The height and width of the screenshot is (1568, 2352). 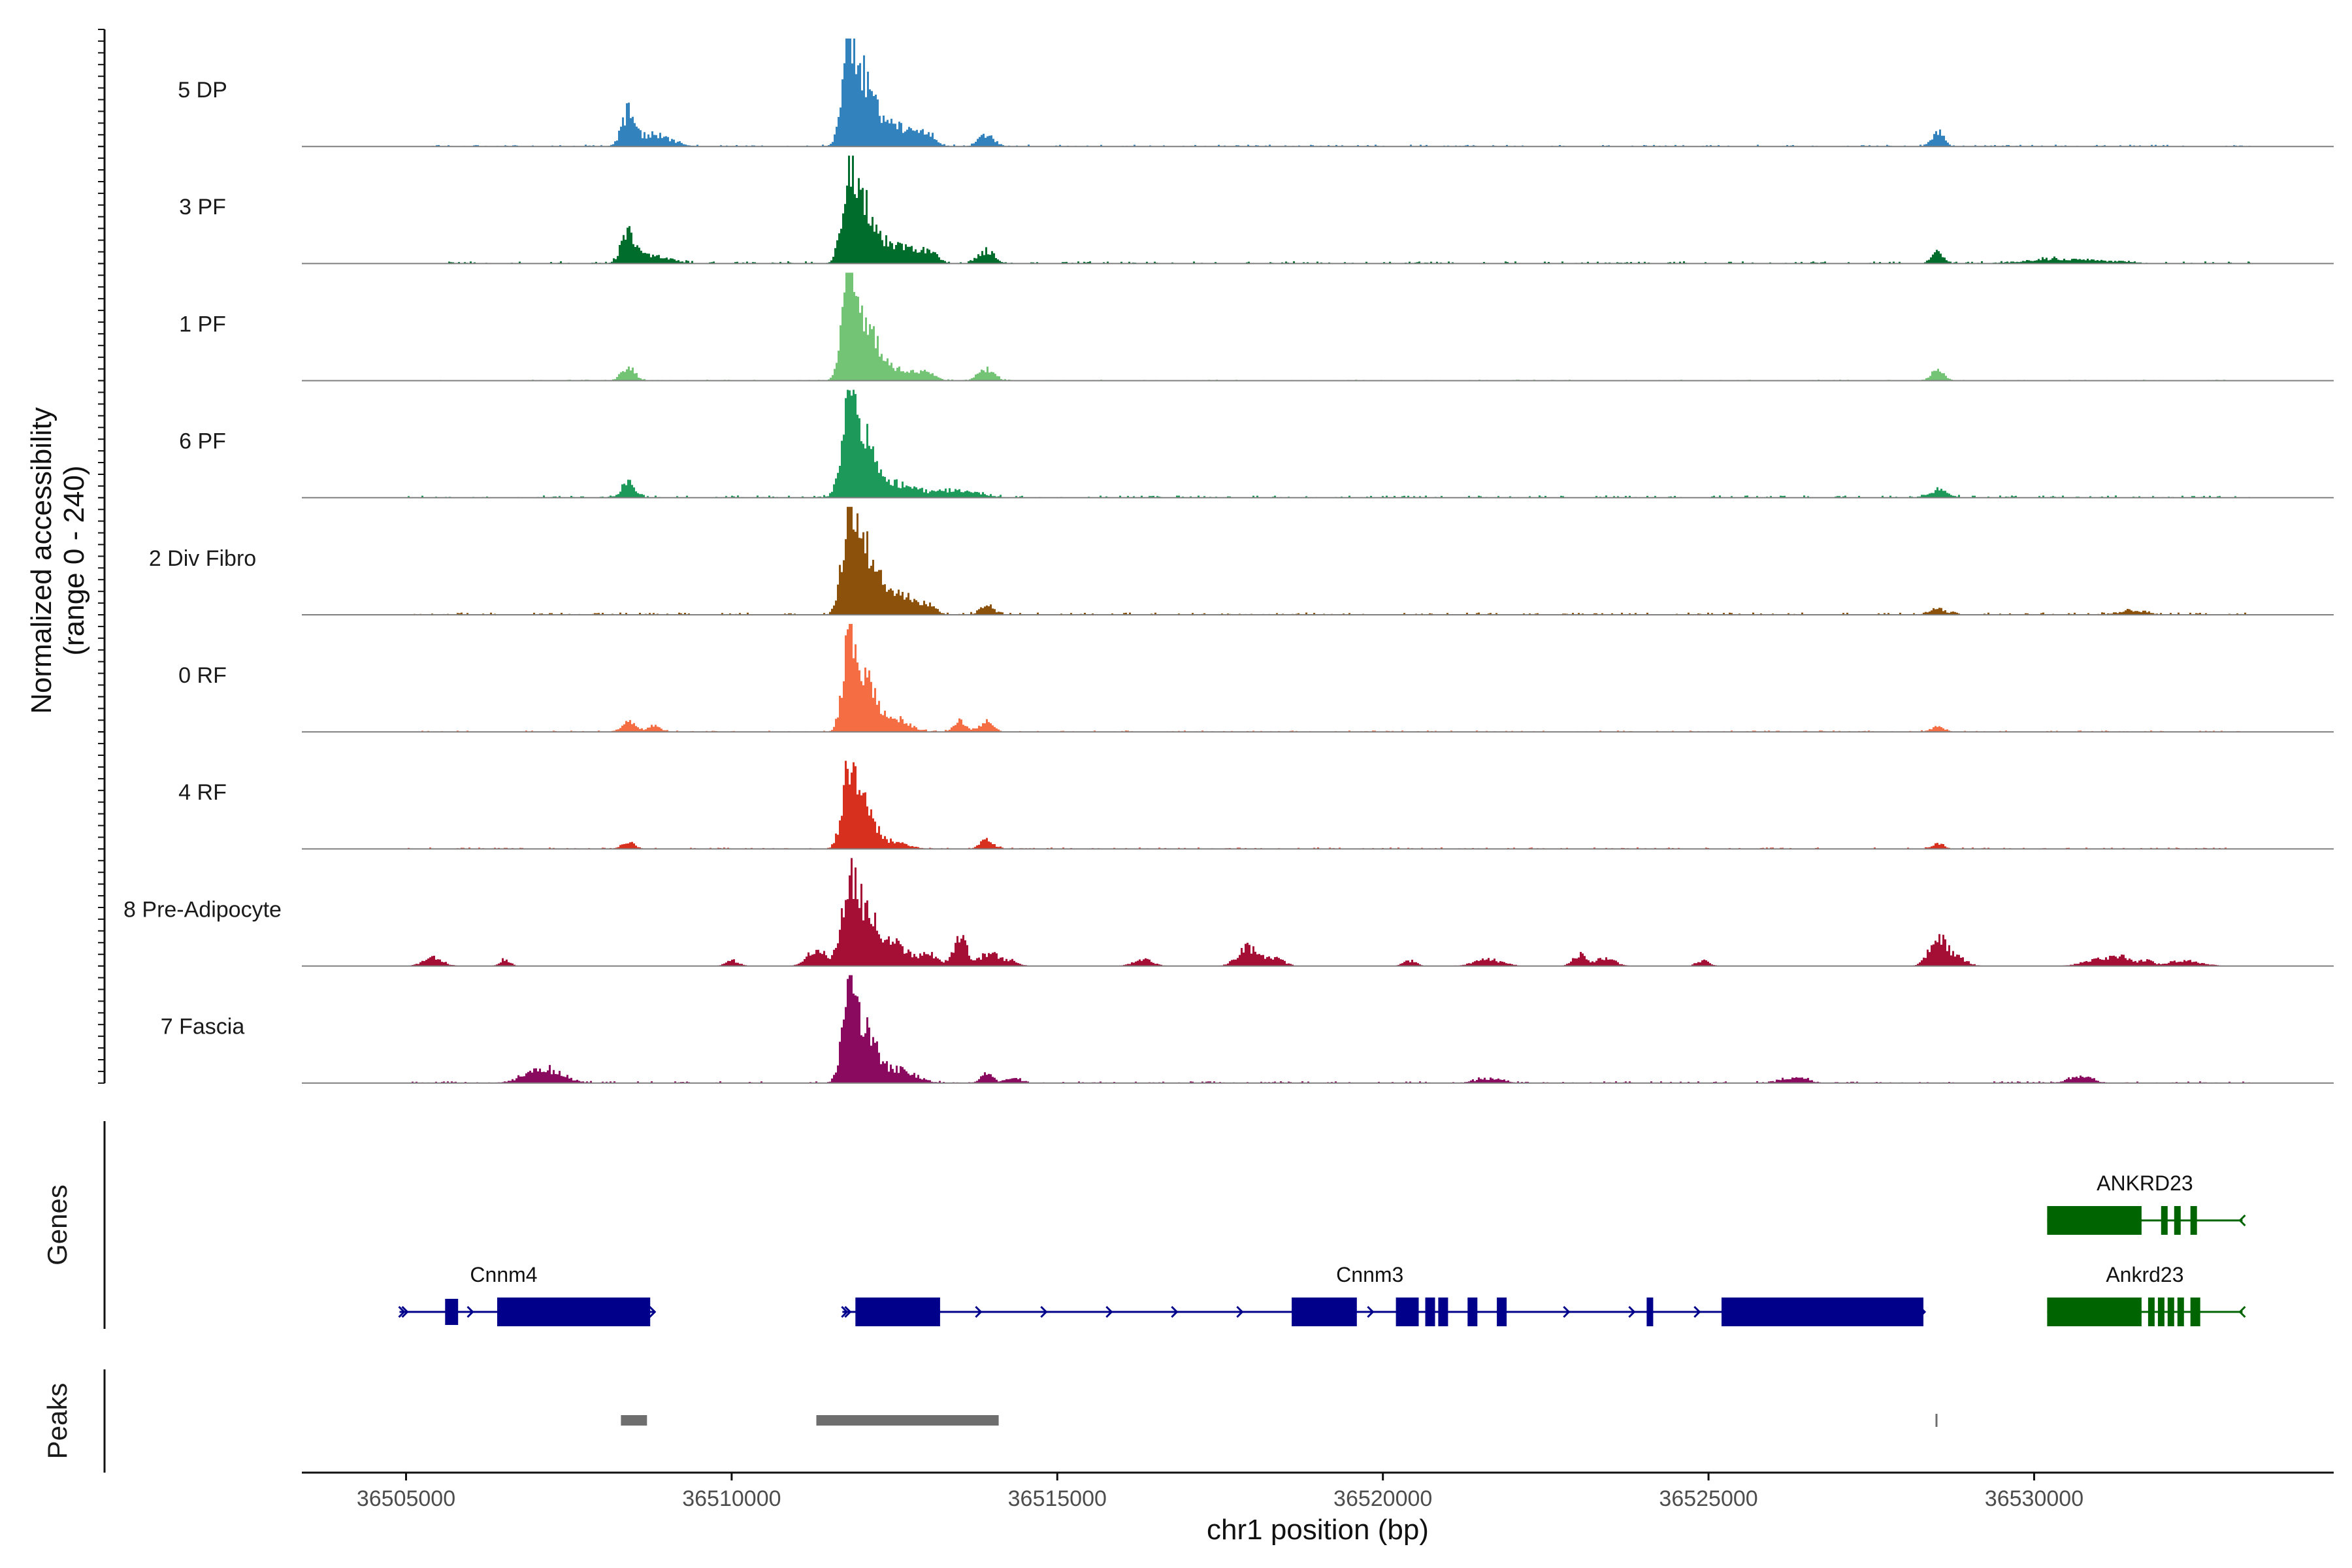 I want to click on gene-model: Cnnm3, so click(x=1384, y=1294).